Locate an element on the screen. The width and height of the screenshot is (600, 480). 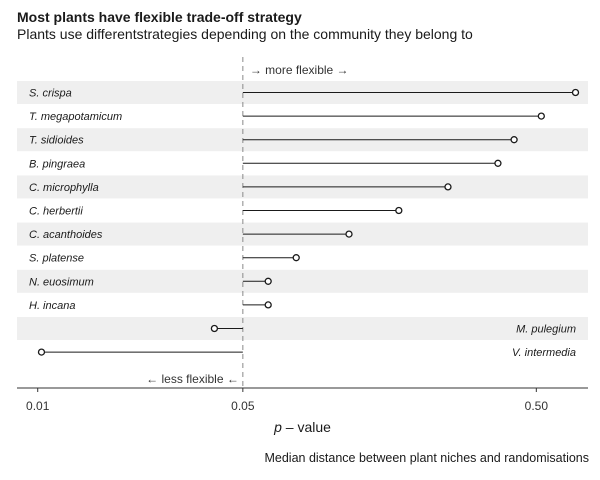
species-label: V. intermedia is located at coordinates (544, 353).